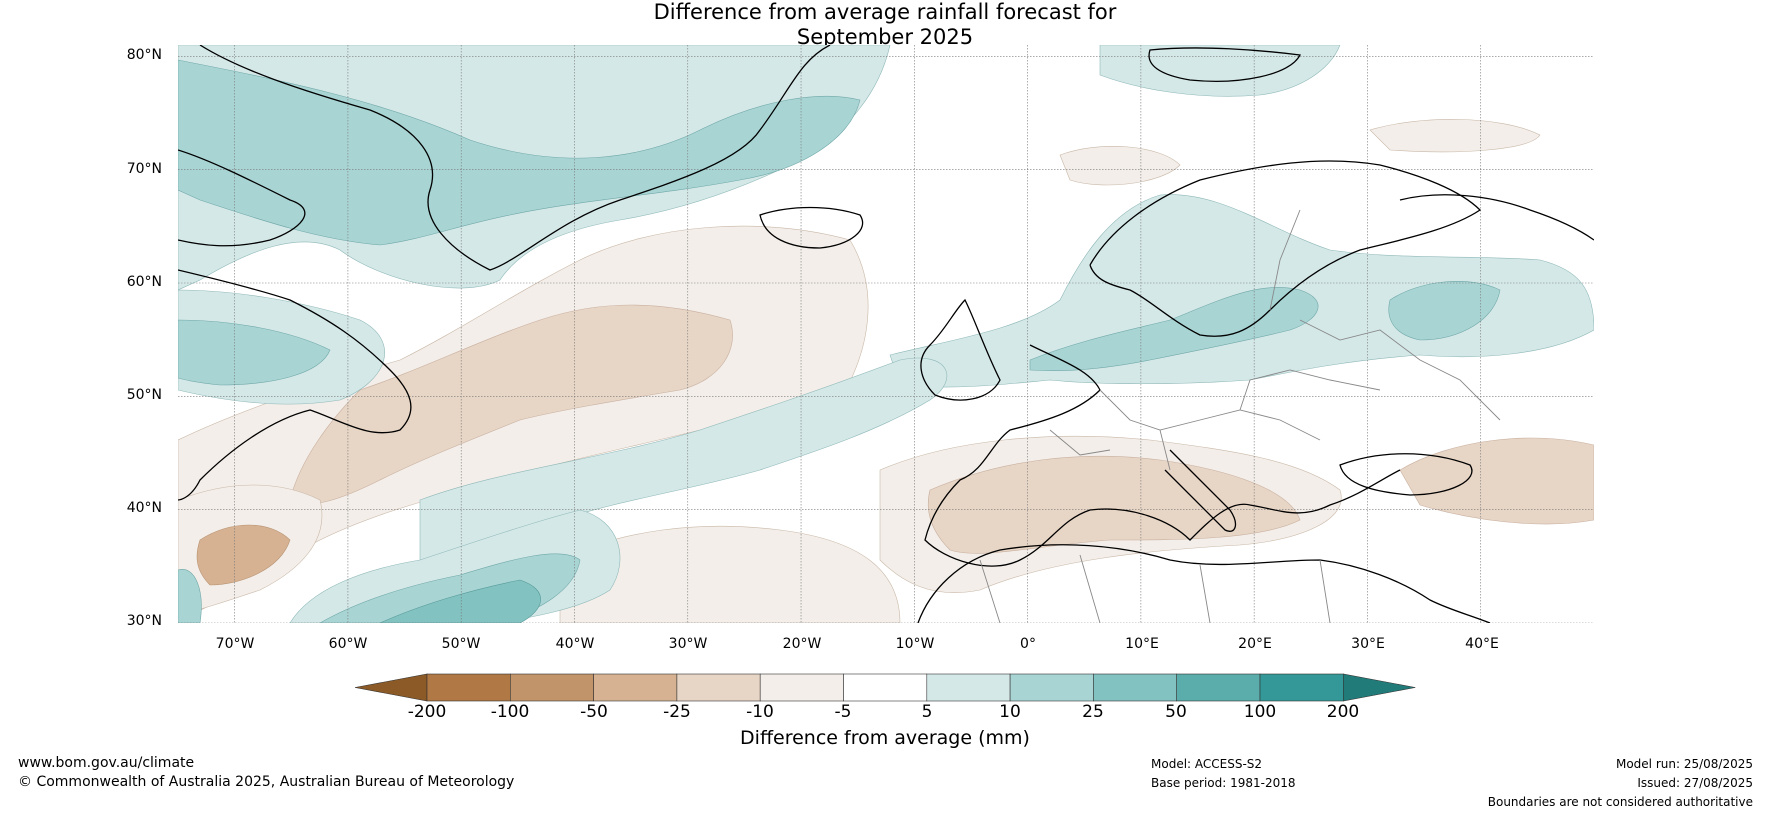 Image resolution: width=1770 pixels, height=816 pixels. What do you see at coordinates (144, 55) in the screenshot?
I see `lat-label: 80°N` at bounding box center [144, 55].